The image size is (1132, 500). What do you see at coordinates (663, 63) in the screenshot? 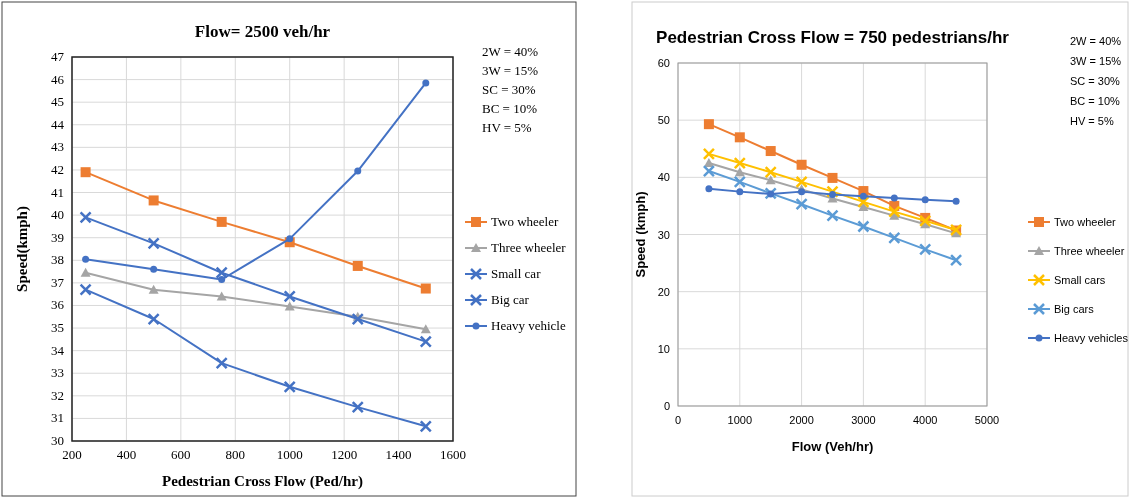
I see `y-tick-label: 60` at bounding box center [663, 63].